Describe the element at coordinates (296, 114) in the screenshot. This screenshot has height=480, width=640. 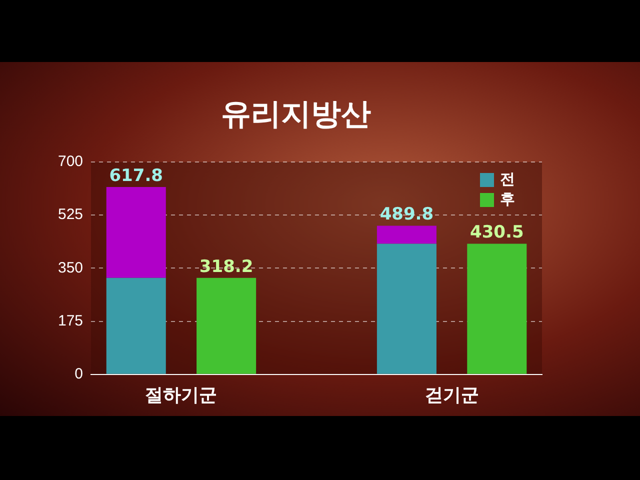
I see `chart-title: 유리지방산` at that location.